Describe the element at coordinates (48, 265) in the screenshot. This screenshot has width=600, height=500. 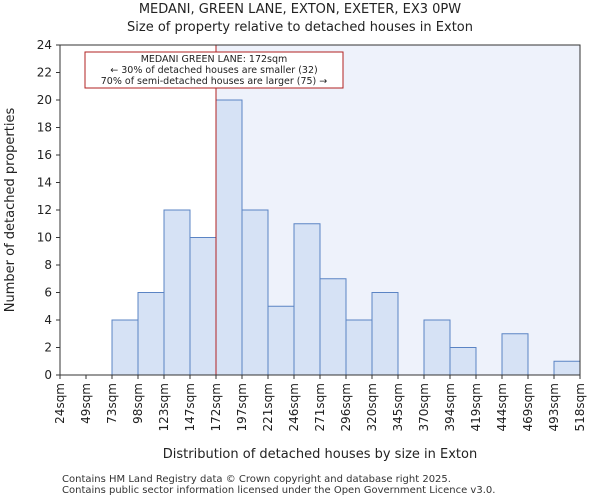
I see `y-tick-label: 8` at that location.